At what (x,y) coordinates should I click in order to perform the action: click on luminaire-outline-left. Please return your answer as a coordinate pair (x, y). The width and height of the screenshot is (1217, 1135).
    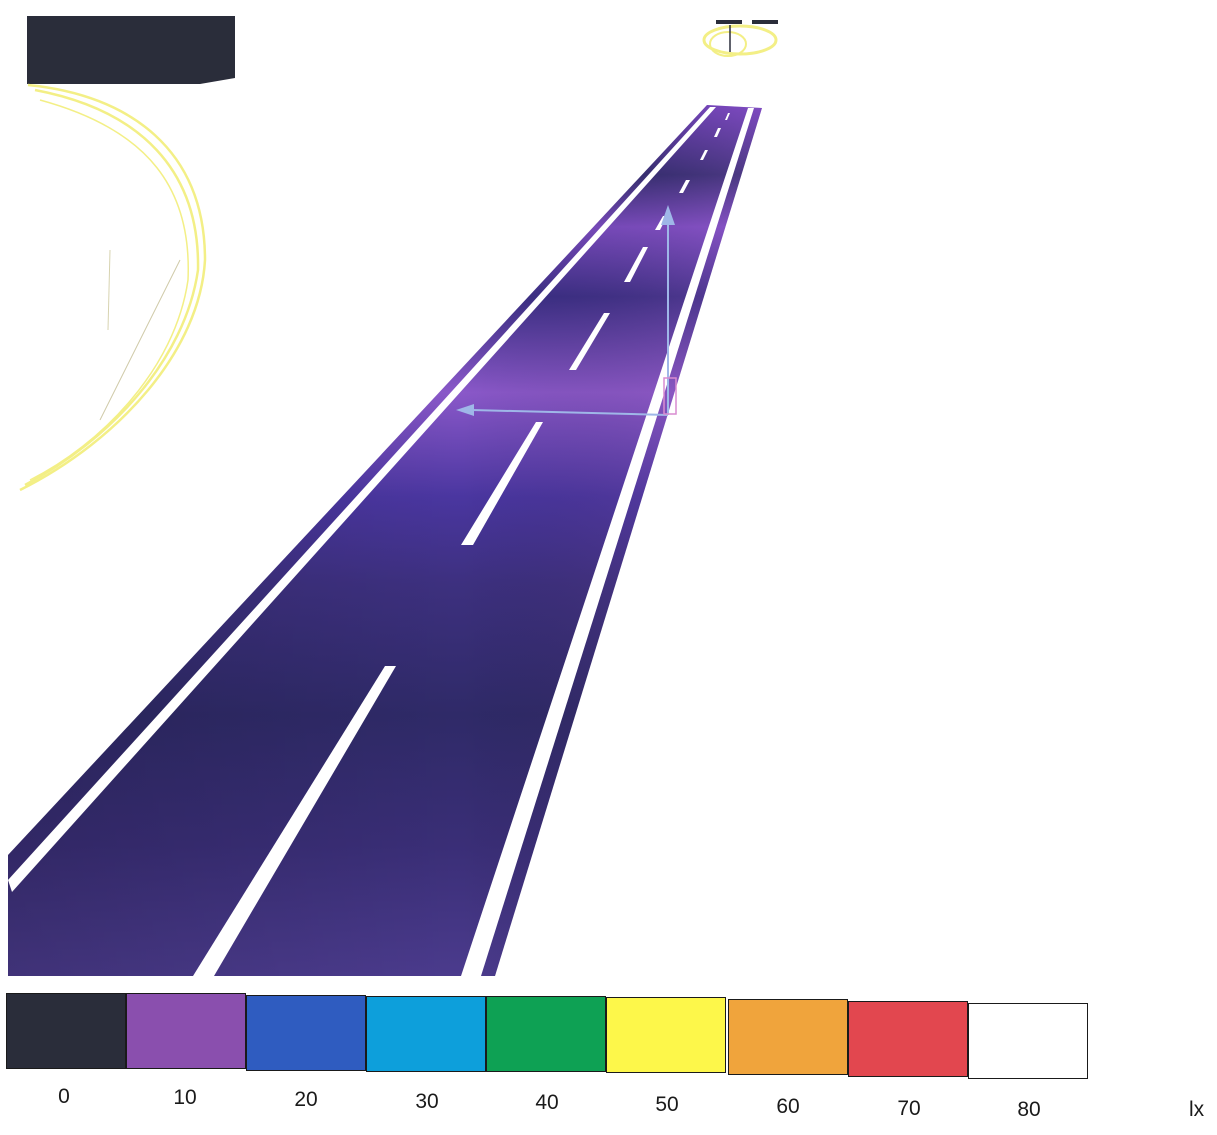
    Looking at the image, I should click on (113, 287).